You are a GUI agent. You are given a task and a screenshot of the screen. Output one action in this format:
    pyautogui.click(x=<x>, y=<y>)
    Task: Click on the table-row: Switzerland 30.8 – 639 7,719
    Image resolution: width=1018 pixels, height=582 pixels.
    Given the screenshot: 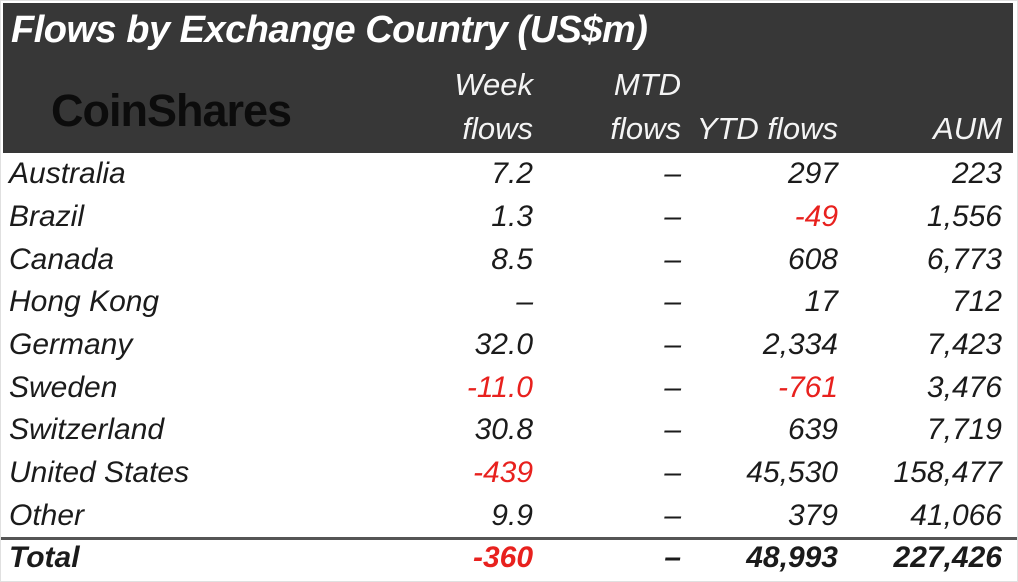 What is the action you would take?
    pyautogui.click(x=509, y=430)
    